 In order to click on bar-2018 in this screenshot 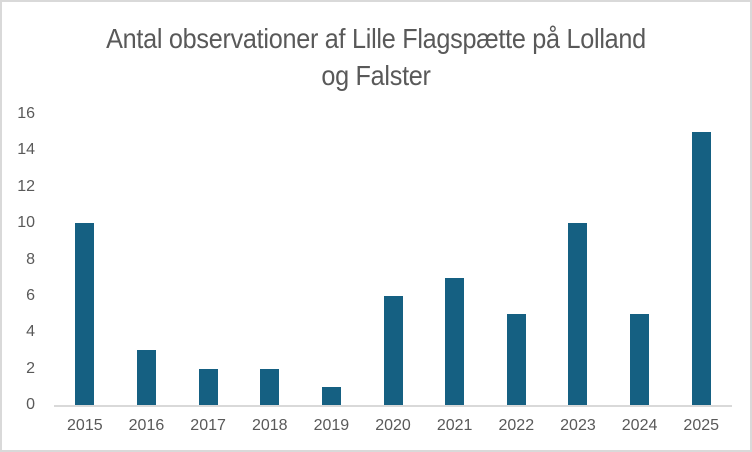, I will do `click(270, 386)`.